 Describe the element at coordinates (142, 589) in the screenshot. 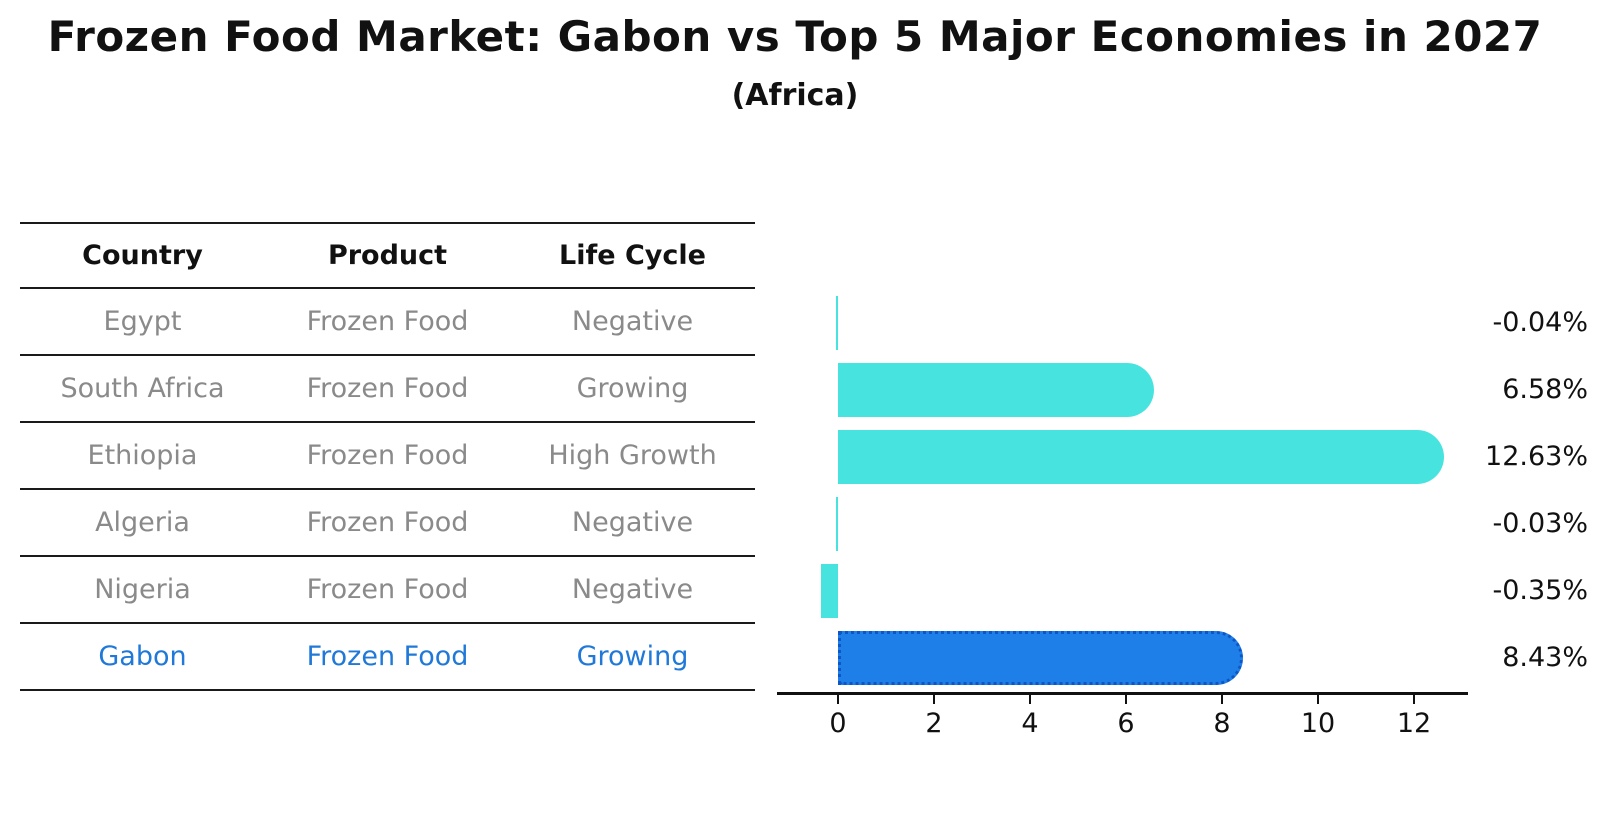

I see `cell-country: Nigeria` at that location.